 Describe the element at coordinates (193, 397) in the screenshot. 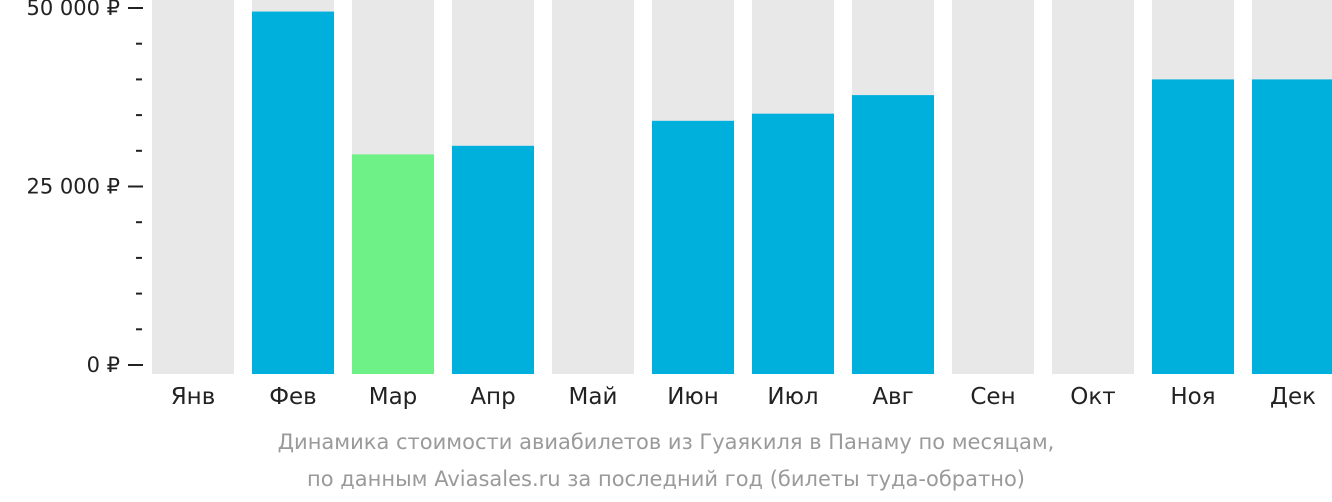

I see `x-tick-label-1: Янв` at that location.